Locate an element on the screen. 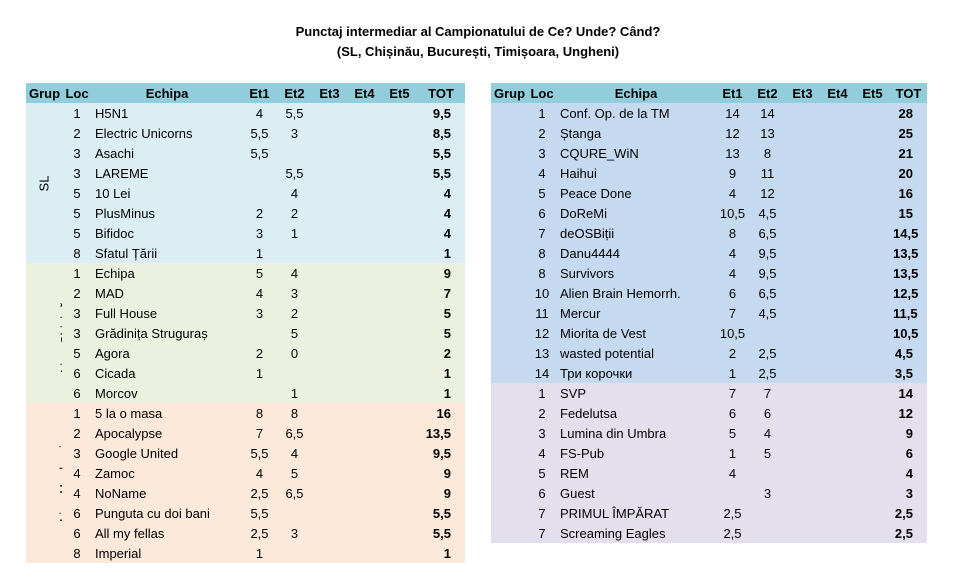 This screenshot has width=956, height=582. team-name-cell: 10 Lei is located at coordinates (167, 193).